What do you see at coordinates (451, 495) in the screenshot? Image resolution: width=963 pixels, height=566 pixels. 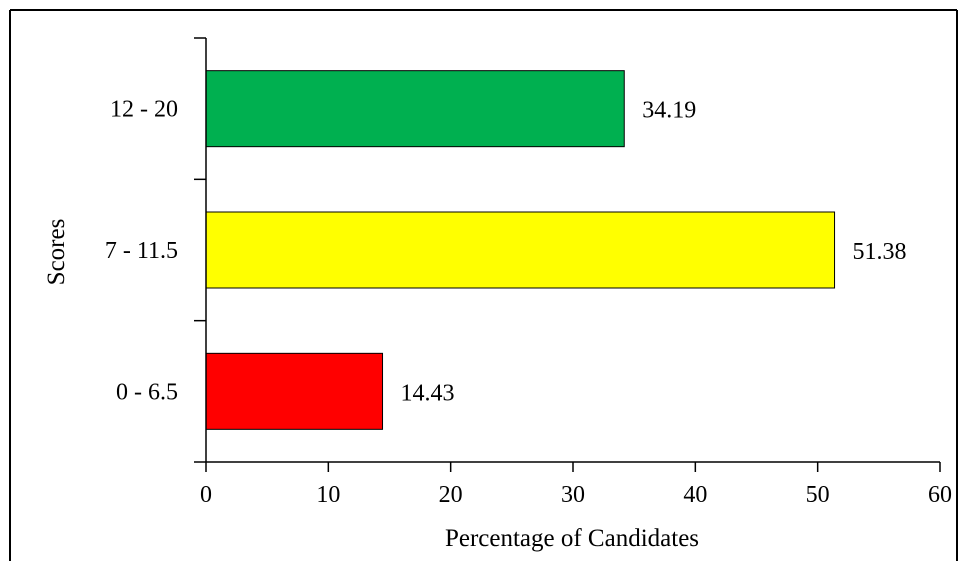 I see `x-tick-label: 20` at bounding box center [451, 495].